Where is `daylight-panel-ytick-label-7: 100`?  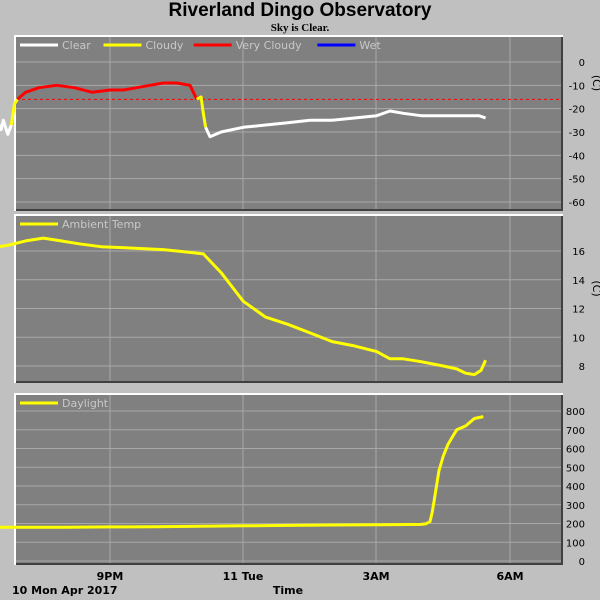 daylight-panel-ytick-label-7: 100 is located at coordinates (575, 543).